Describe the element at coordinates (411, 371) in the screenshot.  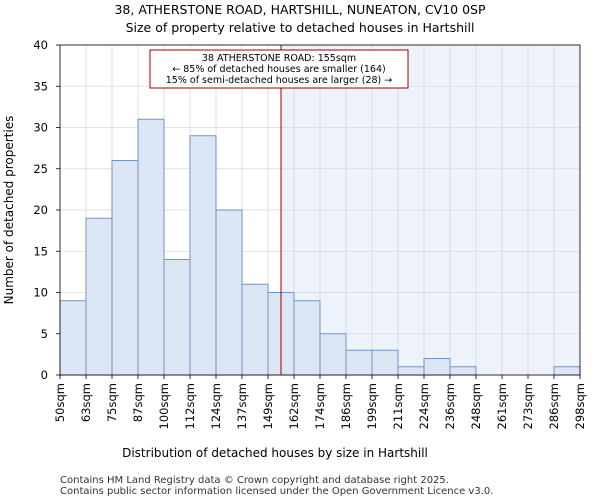
I see `bar-211sqm` at that location.